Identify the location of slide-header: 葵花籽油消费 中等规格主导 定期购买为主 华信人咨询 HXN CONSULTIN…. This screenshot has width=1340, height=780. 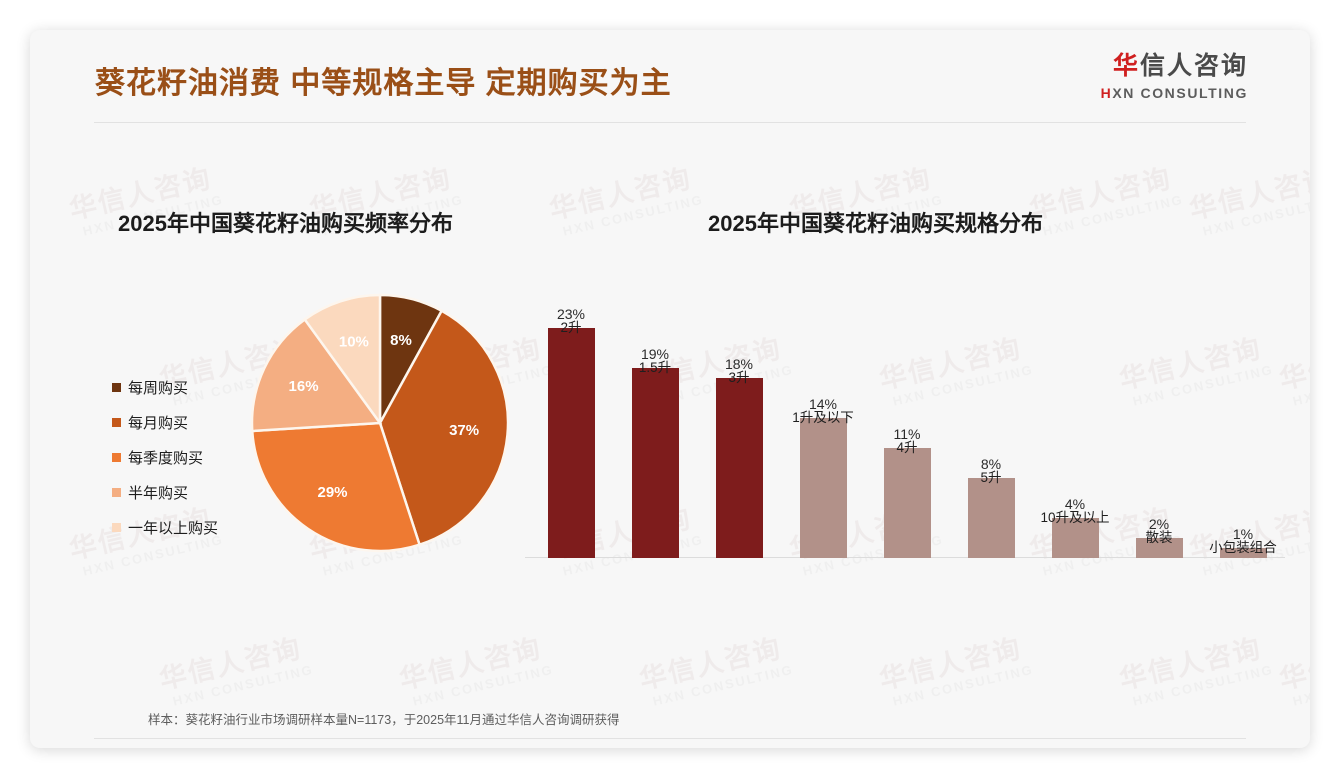
(670, 76).